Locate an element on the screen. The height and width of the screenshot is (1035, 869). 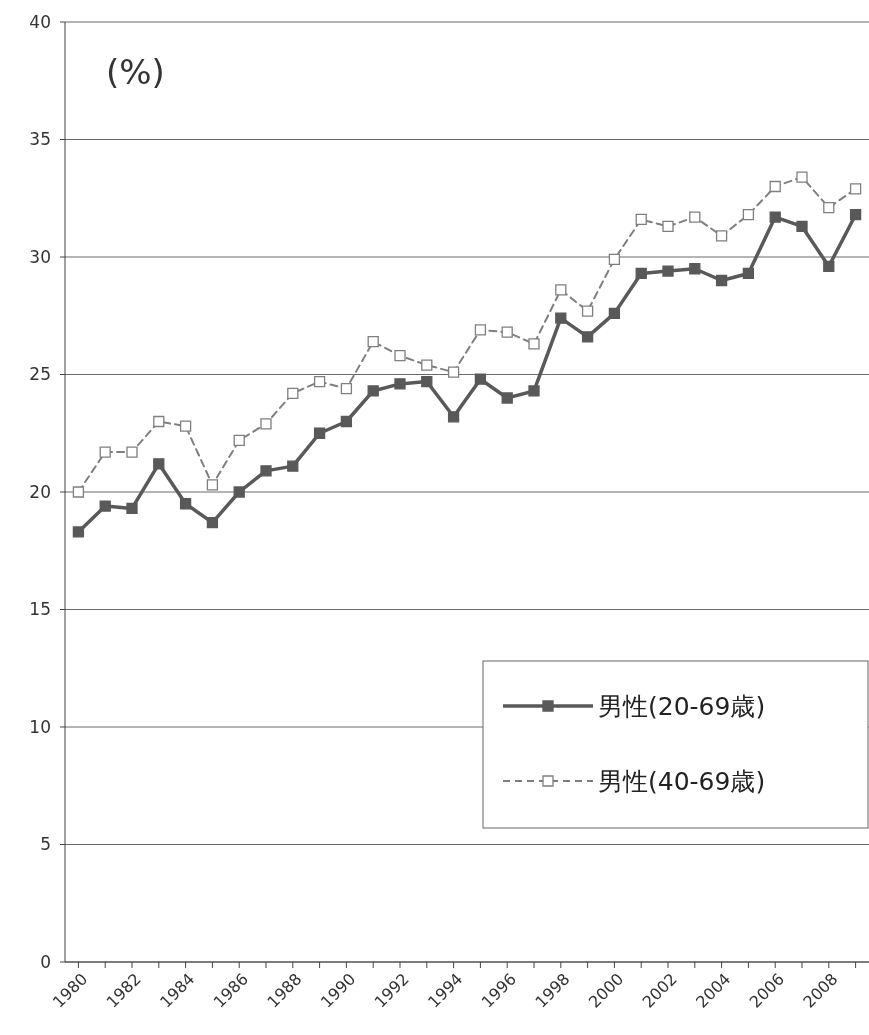
y-tick-label: 5 is located at coordinates (45, 844).